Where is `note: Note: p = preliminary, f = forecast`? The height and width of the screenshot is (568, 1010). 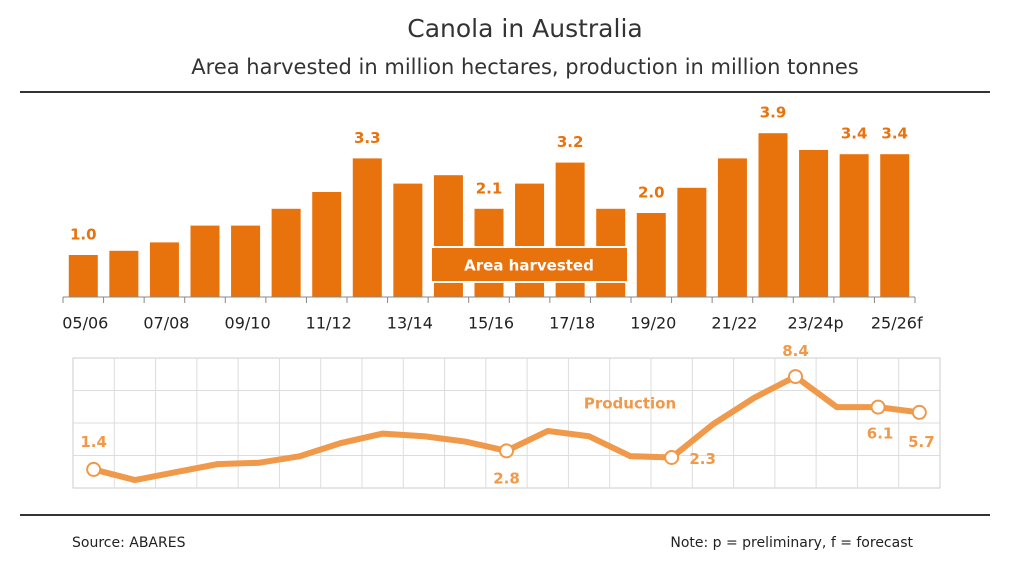 note: Note: p = preliminary, f = forecast is located at coordinates (791, 543).